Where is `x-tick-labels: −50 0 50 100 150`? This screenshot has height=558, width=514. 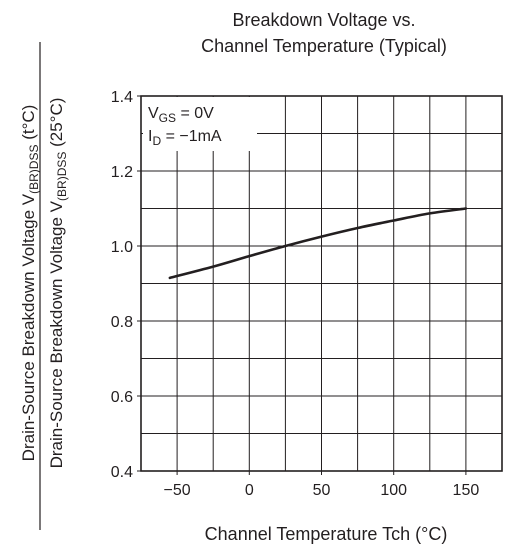
x-tick-labels: −50 0 50 100 150 is located at coordinates (322, 485).